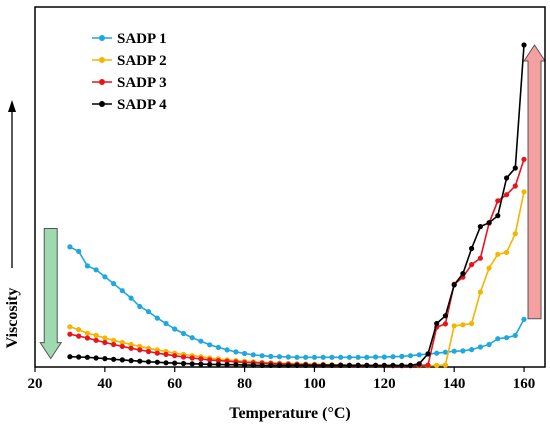 The image size is (550, 429). What do you see at coordinates (314, 384) in the screenshot?
I see `x-tick-label: 100` at bounding box center [314, 384].